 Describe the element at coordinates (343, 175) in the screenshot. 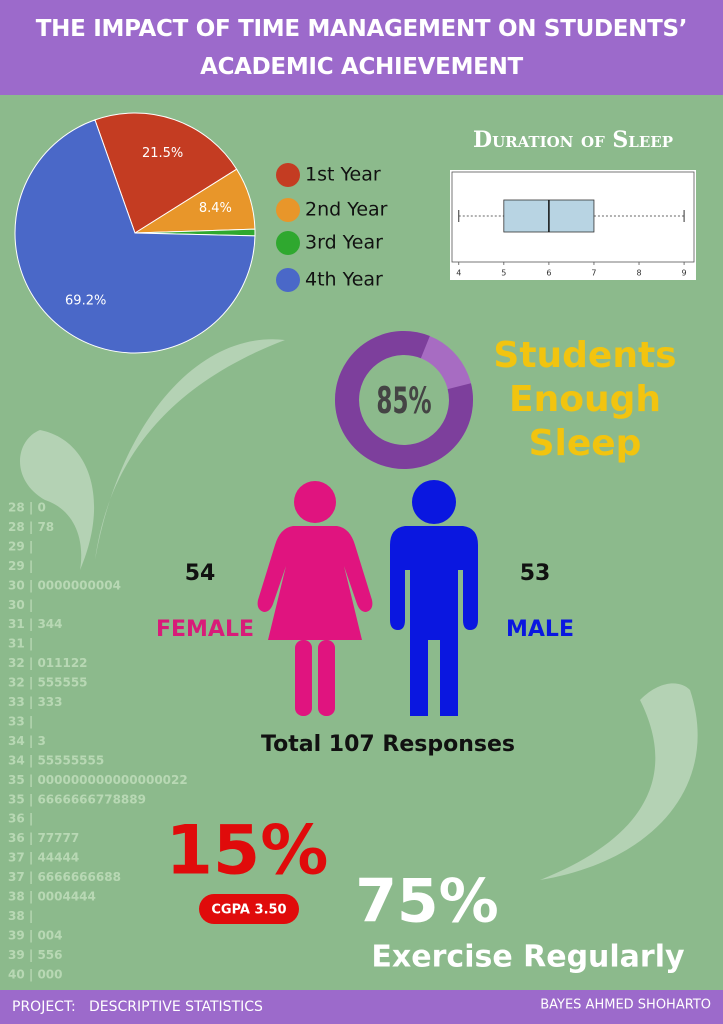

I see `legend-label: 1st Year` at that location.